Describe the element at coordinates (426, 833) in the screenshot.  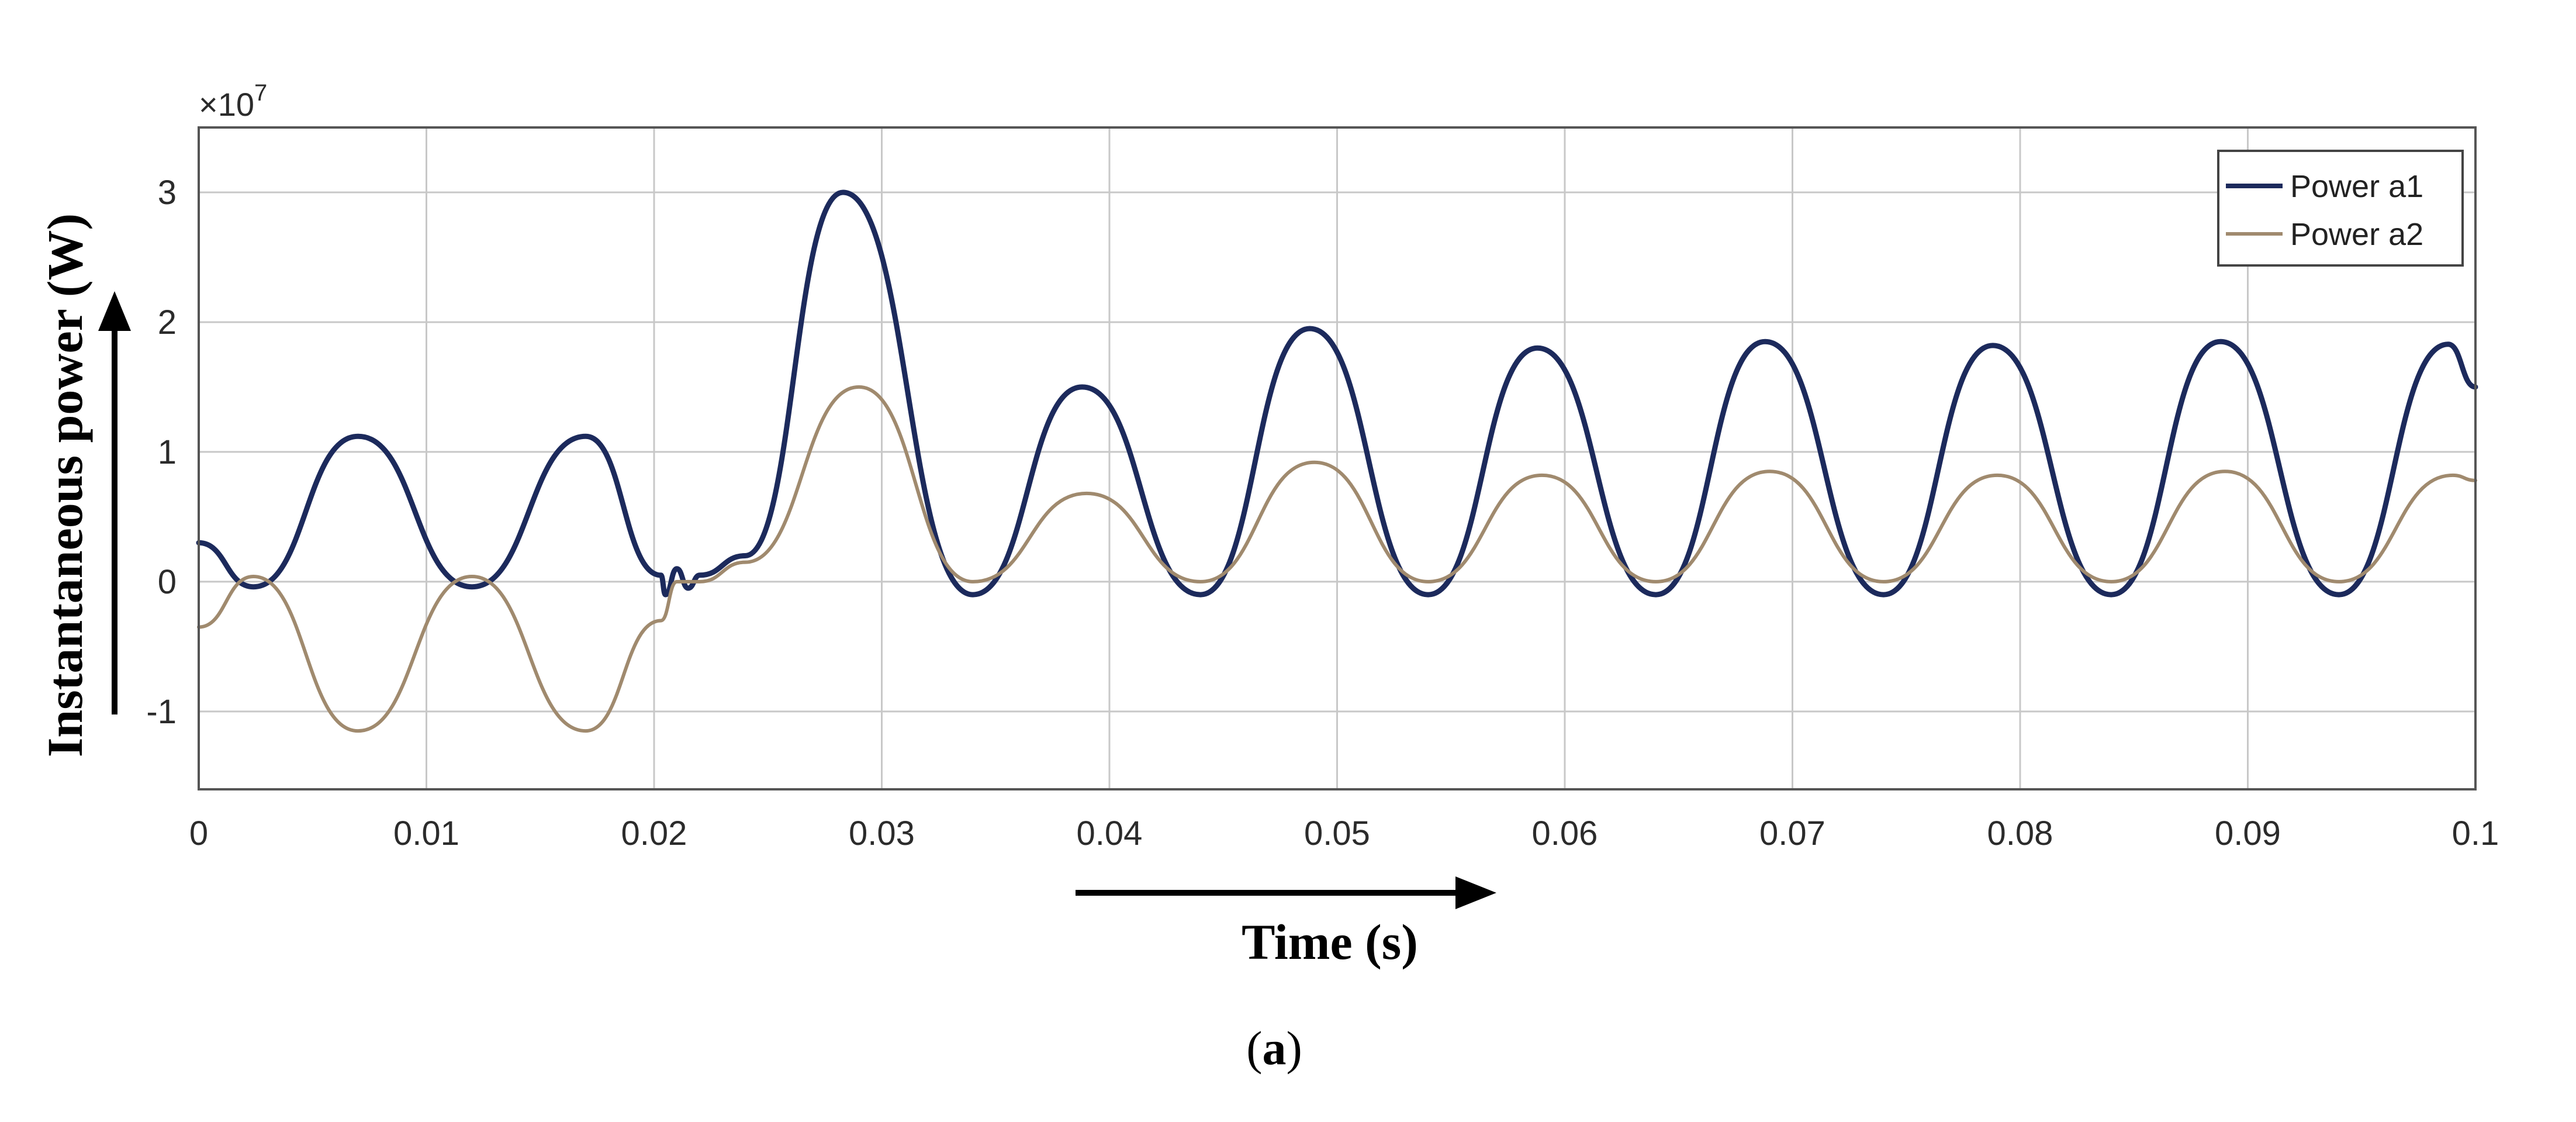
I see `x-tick-label: 0.01` at that location.